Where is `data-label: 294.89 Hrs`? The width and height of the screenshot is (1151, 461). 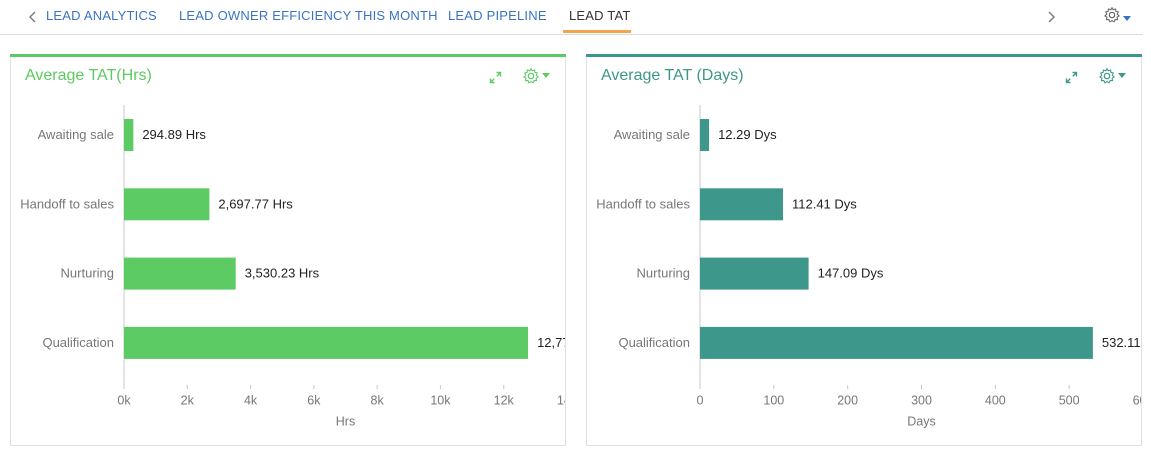 data-label: 294.89 Hrs is located at coordinates (174, 134).